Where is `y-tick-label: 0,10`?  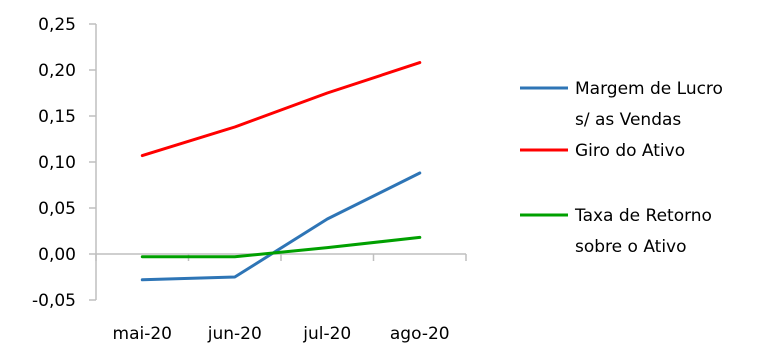
y-tick-label: 0,10 is located at coordinates (57, 163).